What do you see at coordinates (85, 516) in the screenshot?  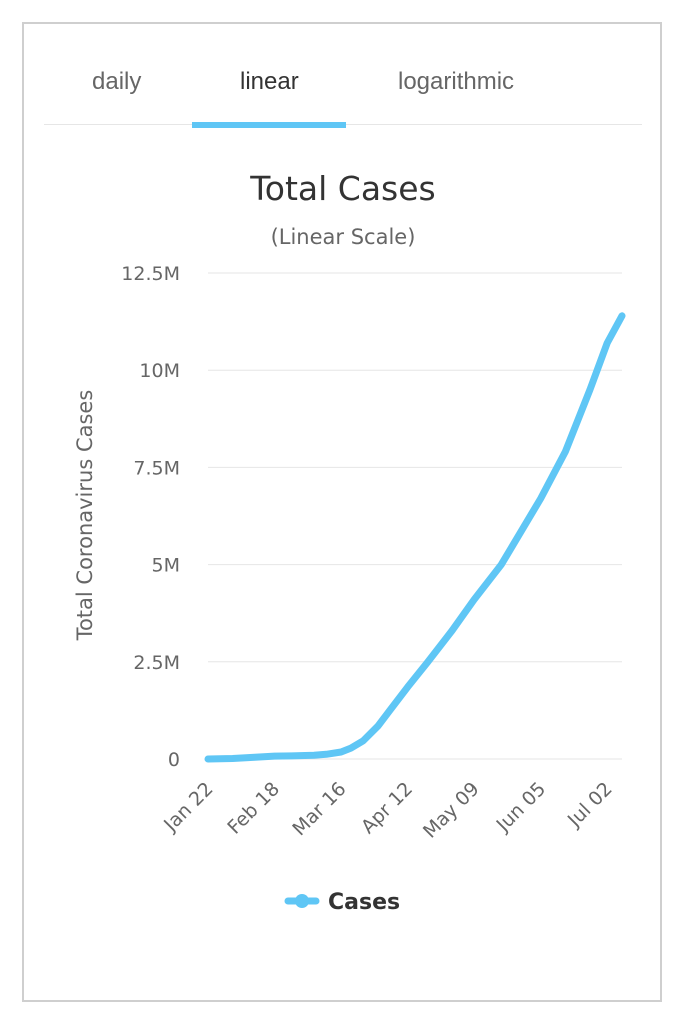 I see `y-axis-title: Total Coronavirus Cases` at bounding box center [85, 516].